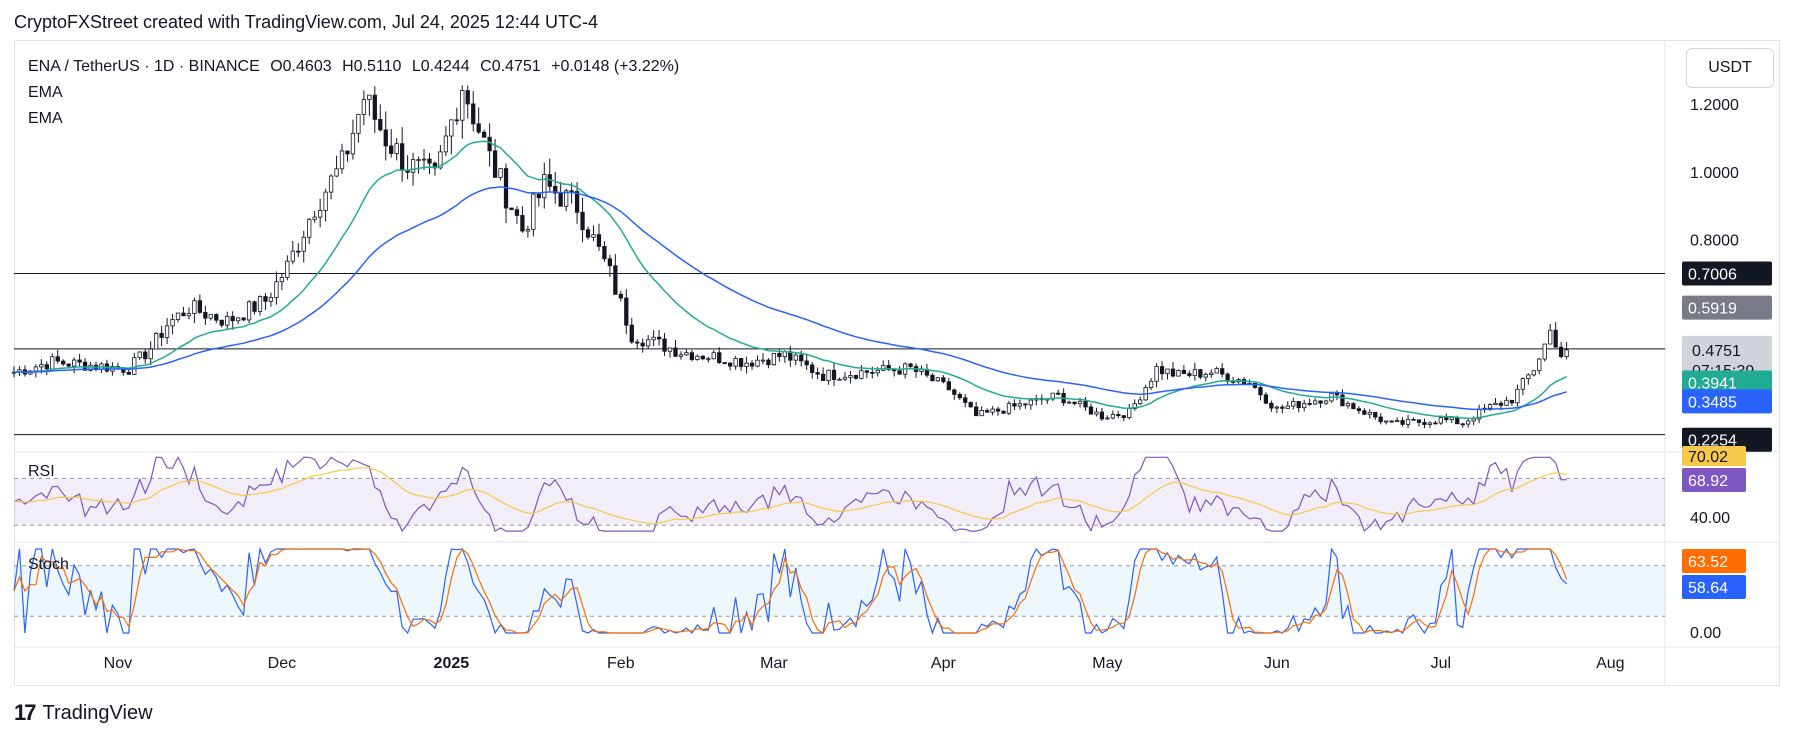 The width and height of the screenshot is (1793, 736). I want to click on legend-ema-fast: EMA, so click(45, 92).